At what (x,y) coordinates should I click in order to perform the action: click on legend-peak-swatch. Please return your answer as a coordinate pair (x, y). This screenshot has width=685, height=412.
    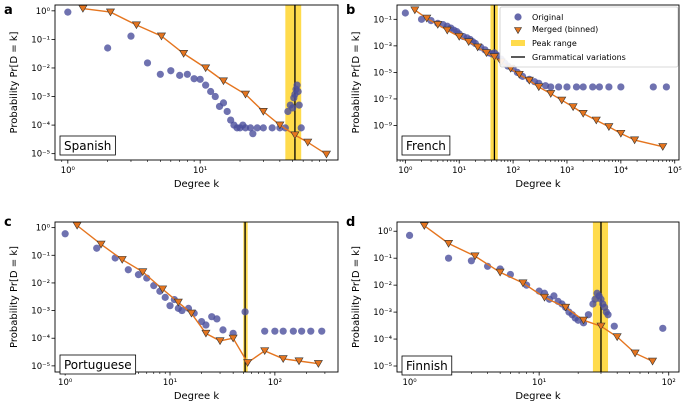
    Looking at the image, I should click on (518, 43).